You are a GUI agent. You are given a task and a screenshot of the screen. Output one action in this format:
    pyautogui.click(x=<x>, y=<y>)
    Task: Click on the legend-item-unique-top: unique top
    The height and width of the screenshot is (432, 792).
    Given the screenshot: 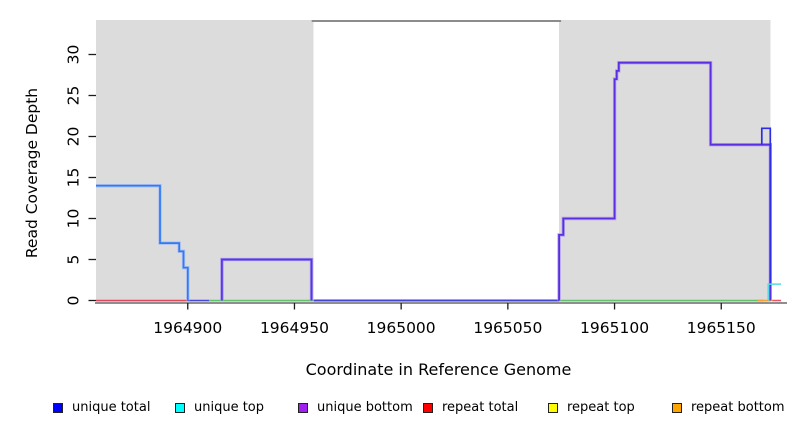 What is the action you would take?
    pyautogui.click(x=219, y=408)
    